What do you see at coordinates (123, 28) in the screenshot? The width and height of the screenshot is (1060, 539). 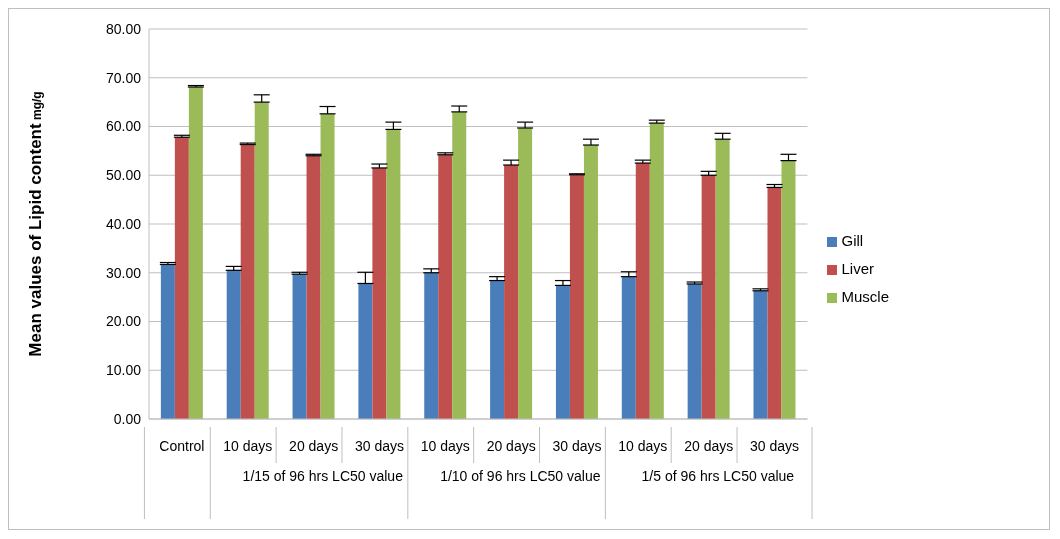 I see `y-tick-label: 80.00` at bounding box center [123, 28].